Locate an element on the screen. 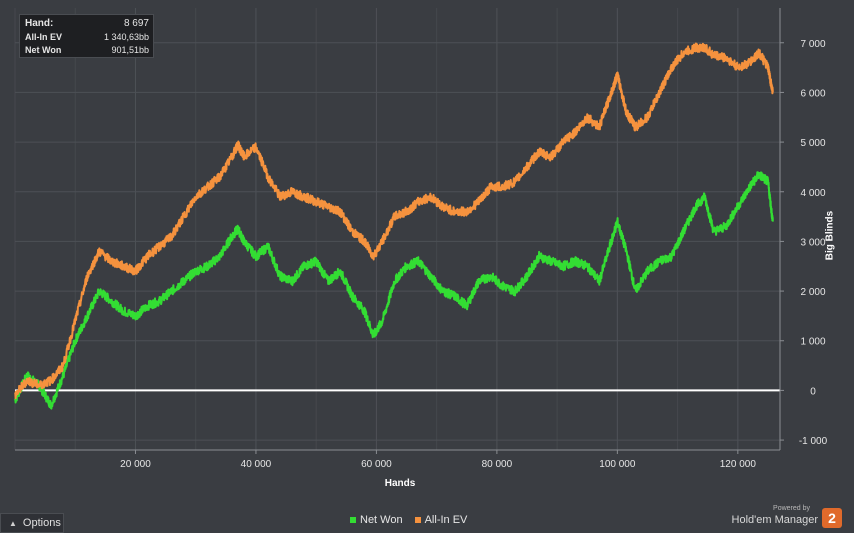 The height and width of the screenshot is (533, 854). y-tick-label: 1 000 is located at coordinates (812, 342).